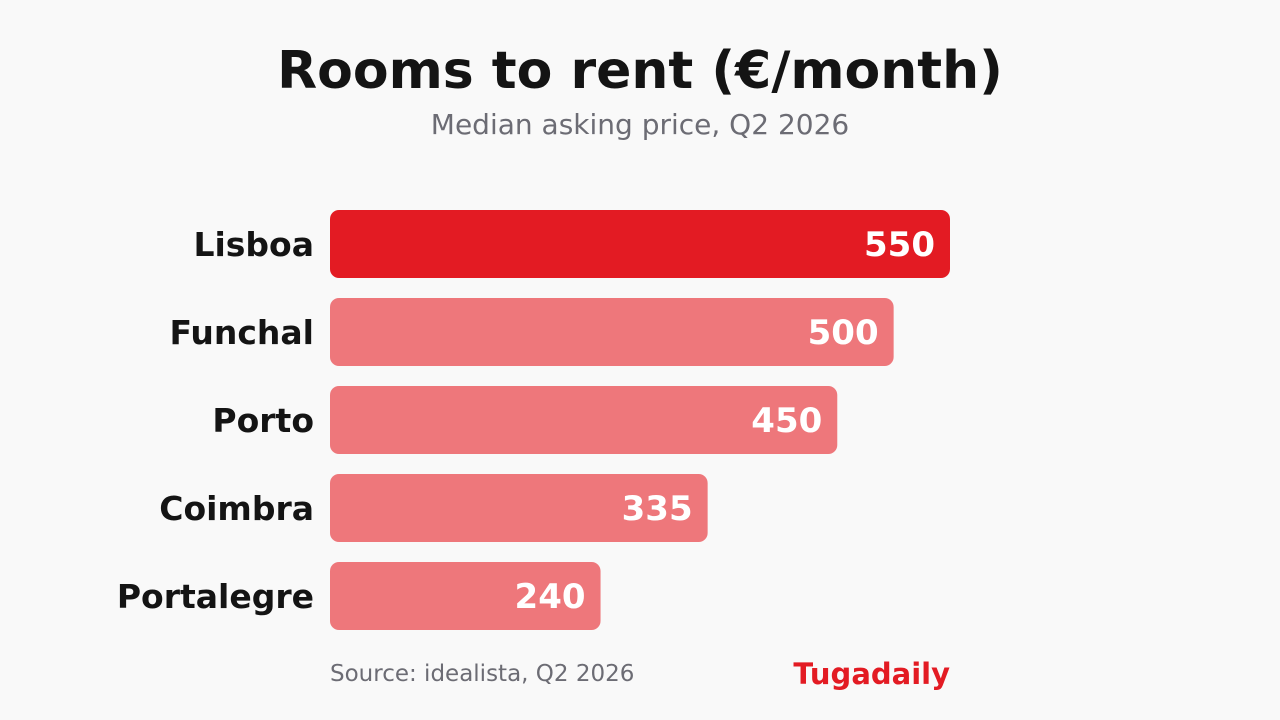  I want to click on bar-funchal, so click(612, 332).